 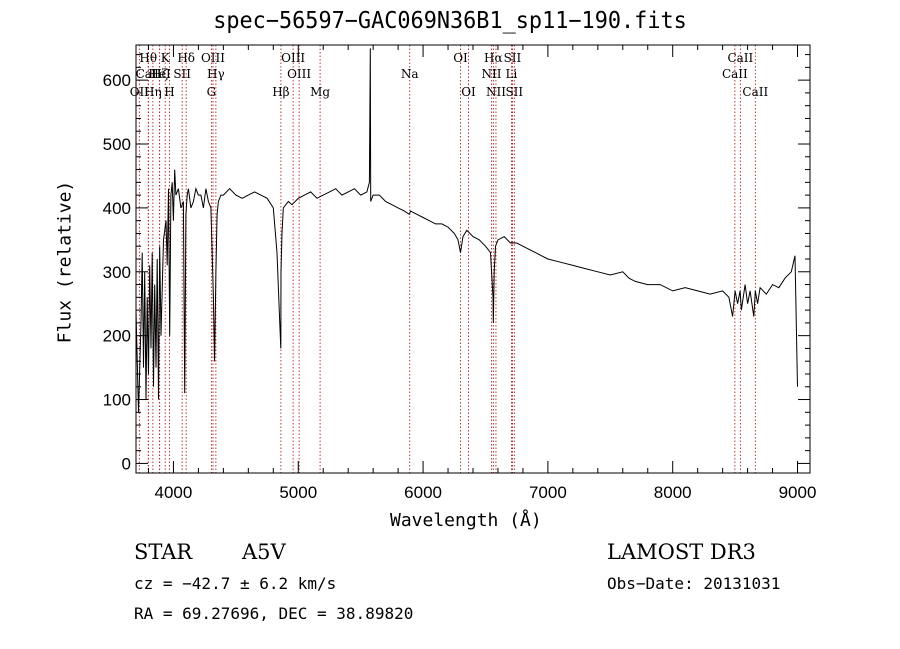 What do you see at coordinates (186, 58) in the screenshot?
I see `line-marker-label: Hδ` at bounding box center [186, 58].